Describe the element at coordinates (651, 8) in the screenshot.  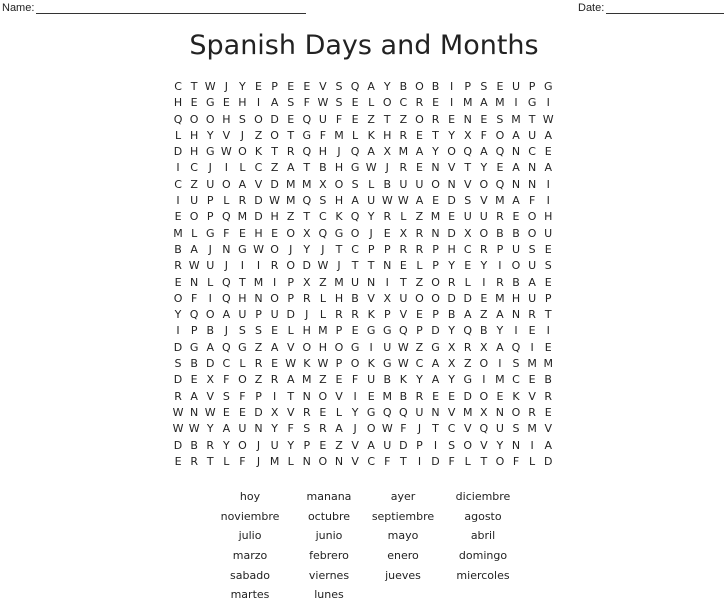
I see `date-field: Date:` at that location.